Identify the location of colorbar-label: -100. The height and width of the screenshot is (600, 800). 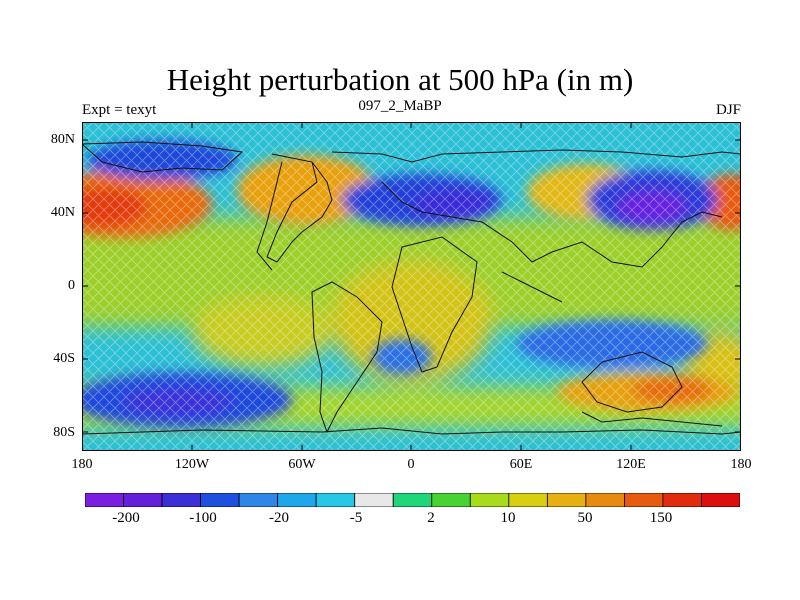
(203, 518).